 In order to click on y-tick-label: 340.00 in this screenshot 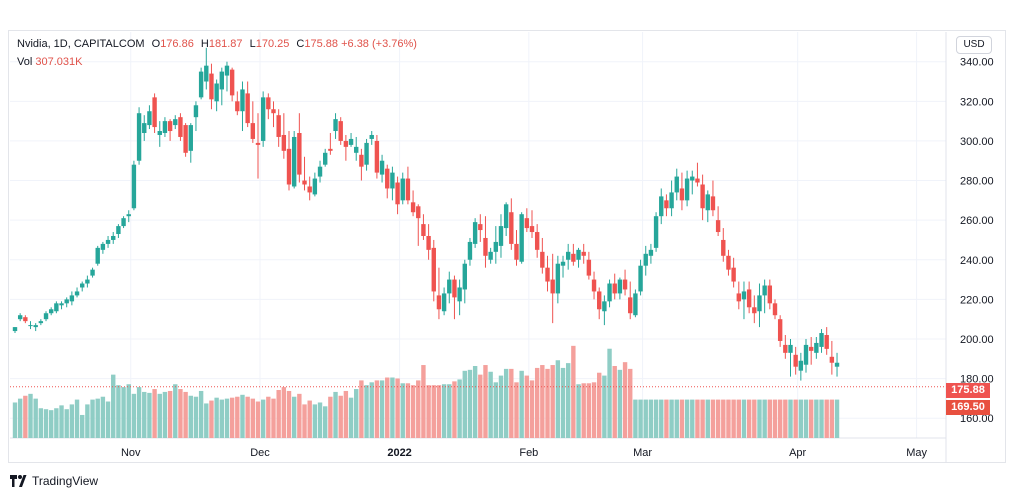, I will do `click(977, 63)`.